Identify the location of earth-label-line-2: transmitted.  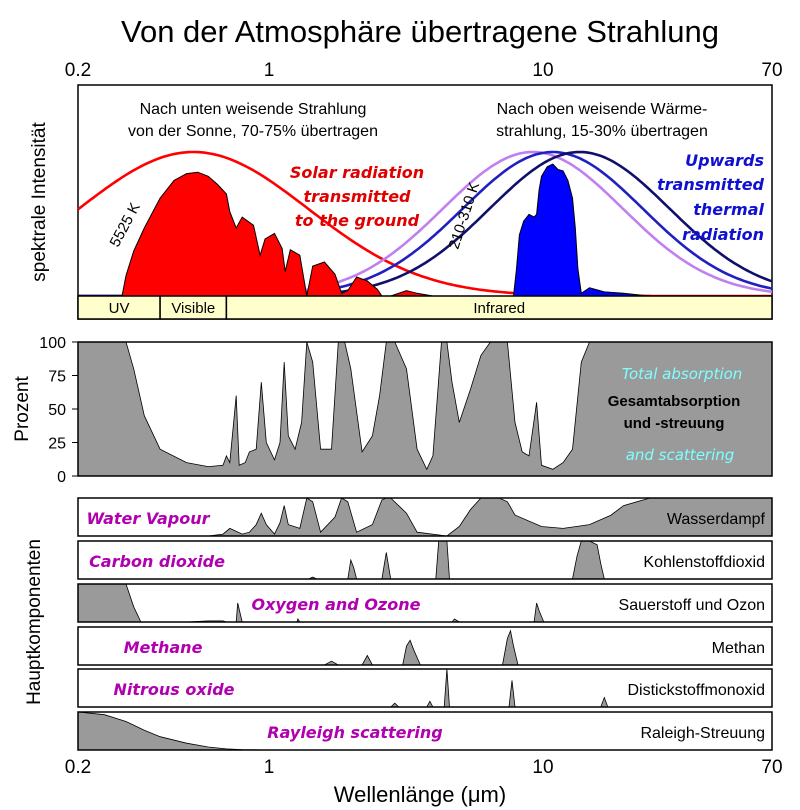
(711, 184).